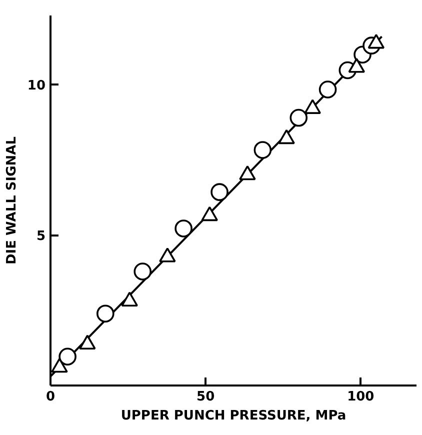 The image size is (422, 435). What do you see at coordinates (12, 200) in the screenshot?
I see `y-axis-title: DIE WALL SIGNAL` at bounding box center [12, 200].